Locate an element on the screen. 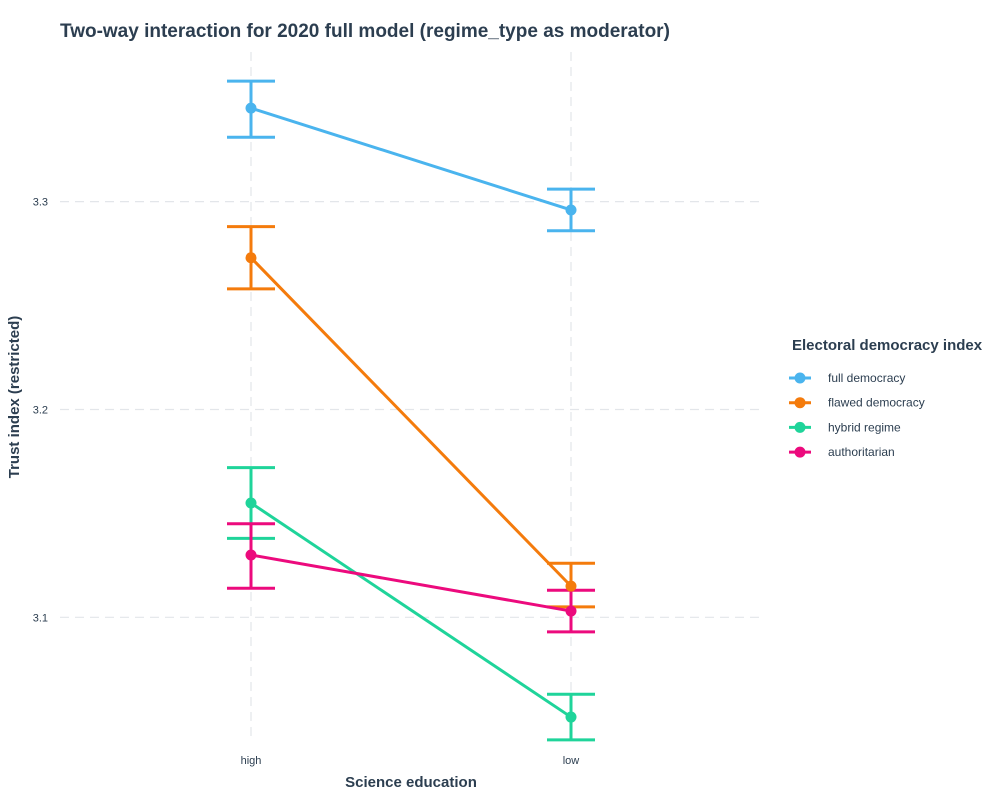 Image resolution: width=998 pixels, height=798 pixels. legend-label: flawed democracy is located at coordinates (876, 403).